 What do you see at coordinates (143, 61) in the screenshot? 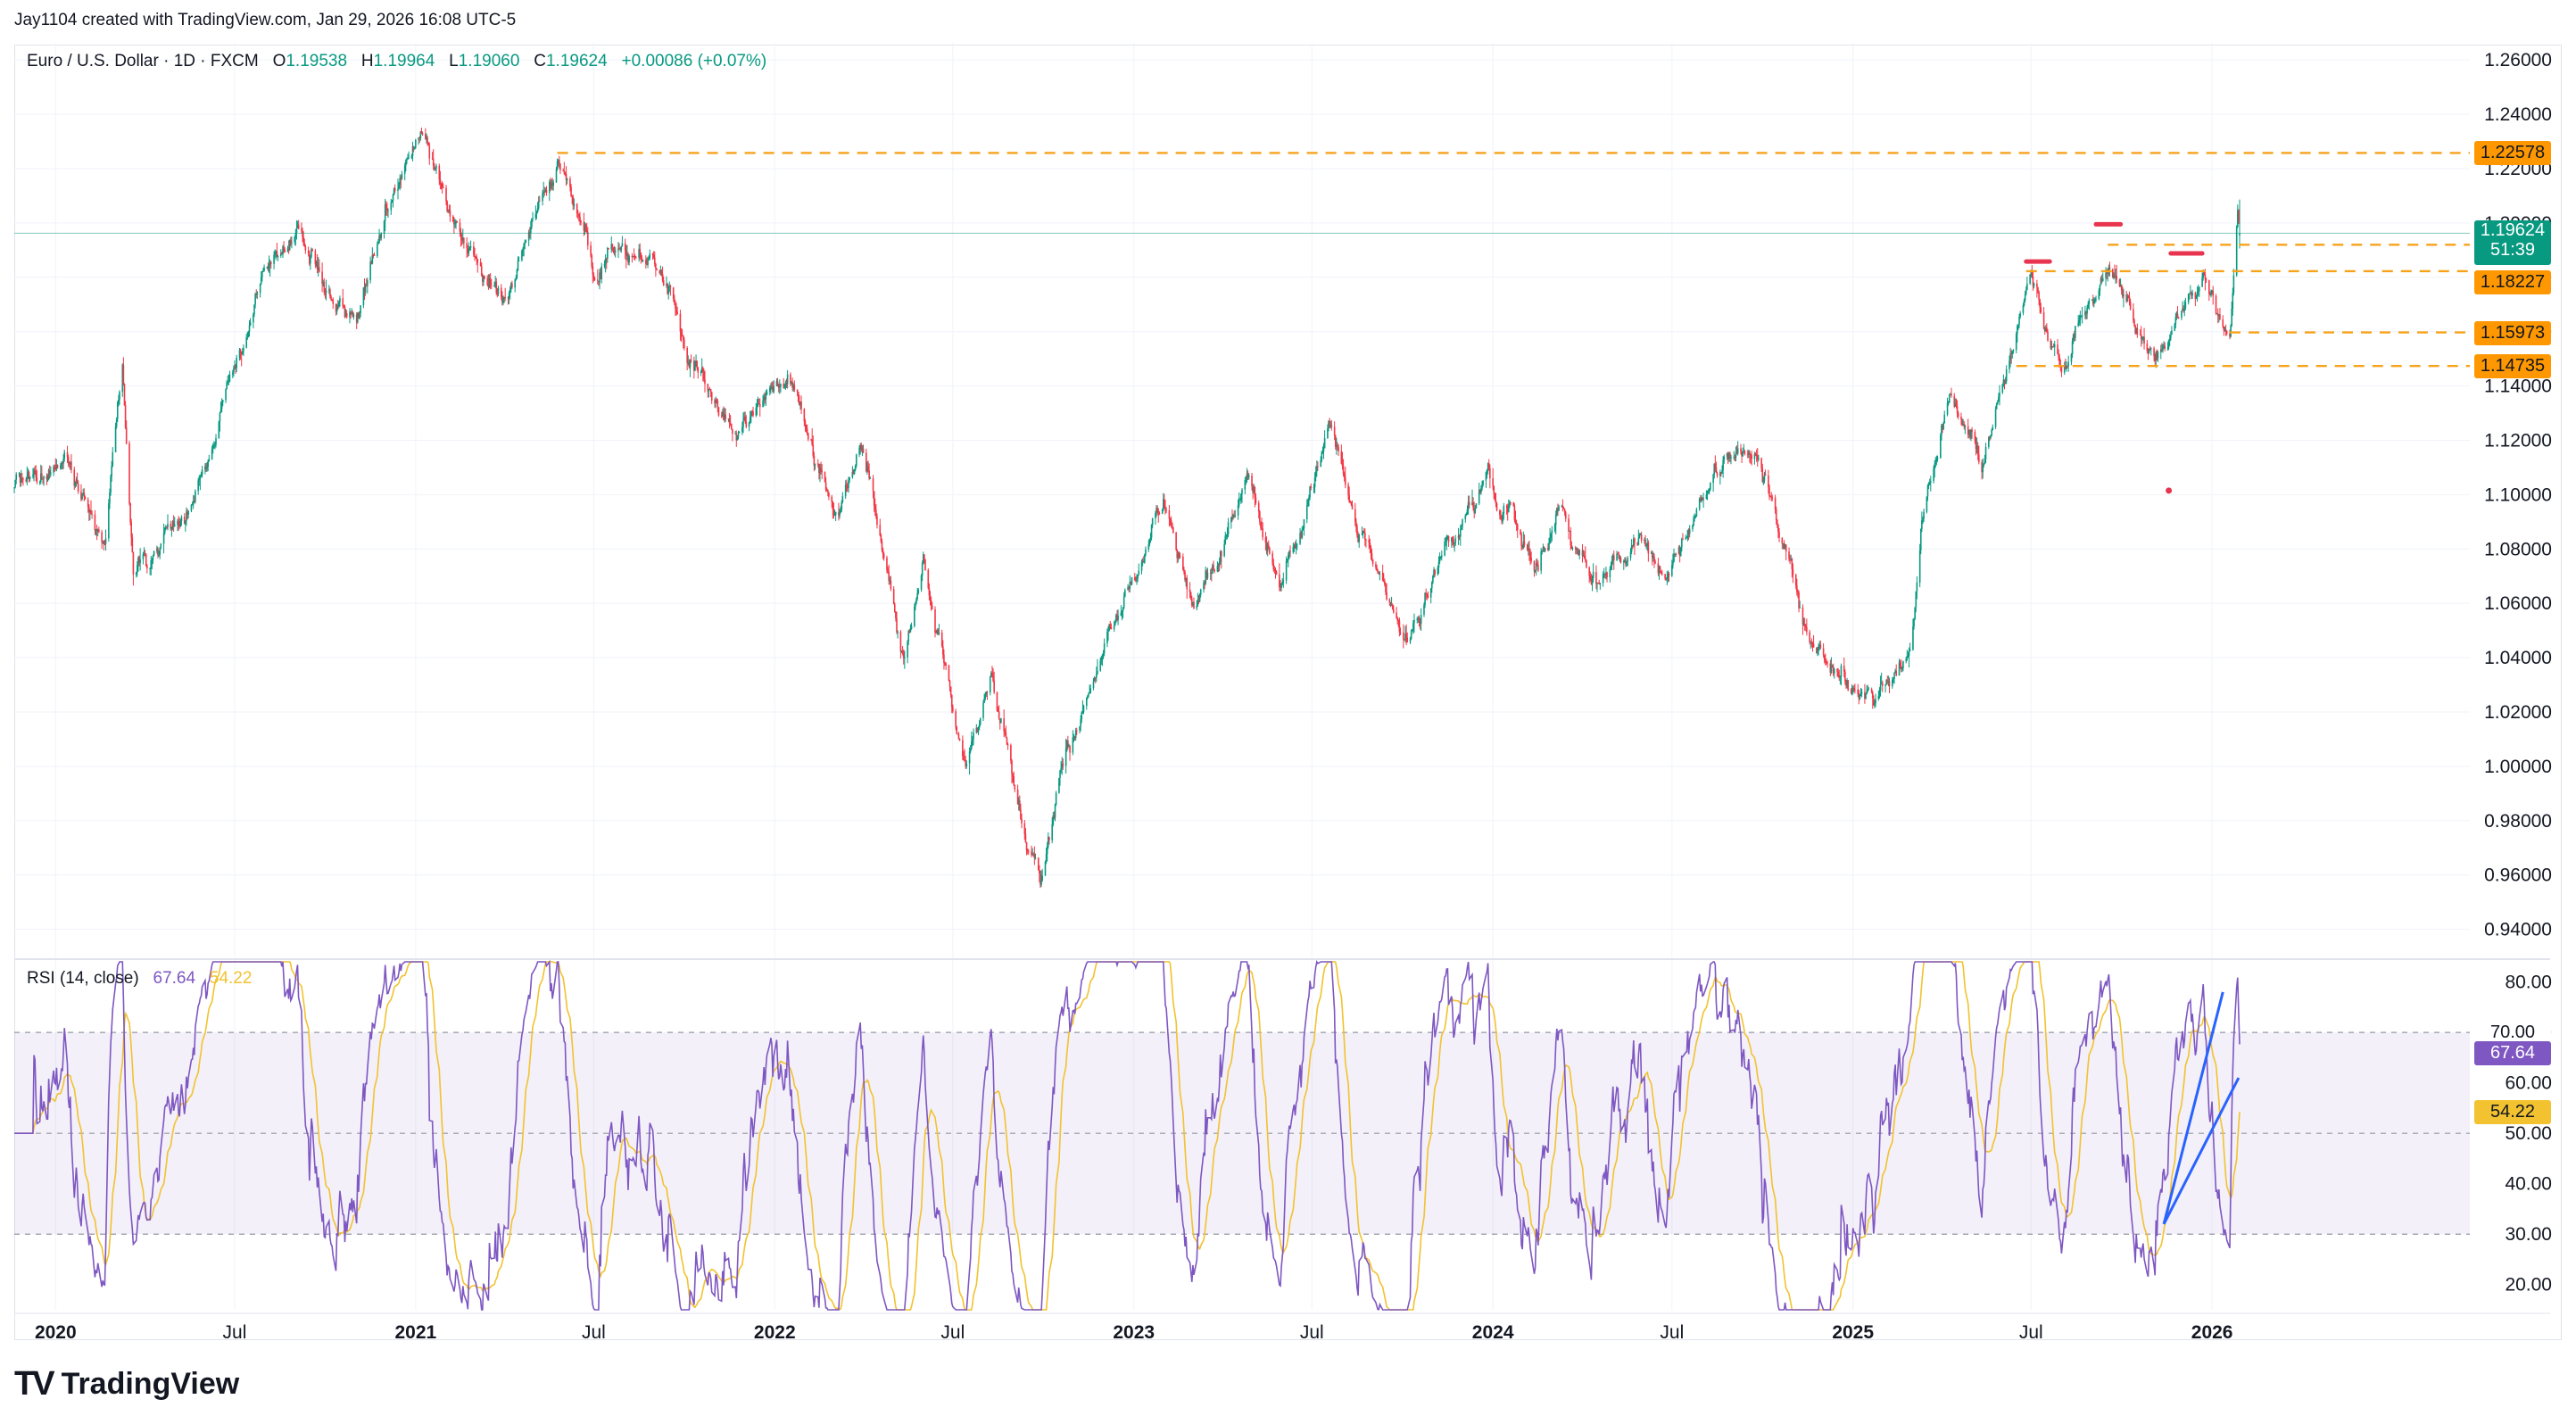
I see `symbol-title: Euro / U.S. Dollar · 1D · FXCM` at bounding box center [143, 61].